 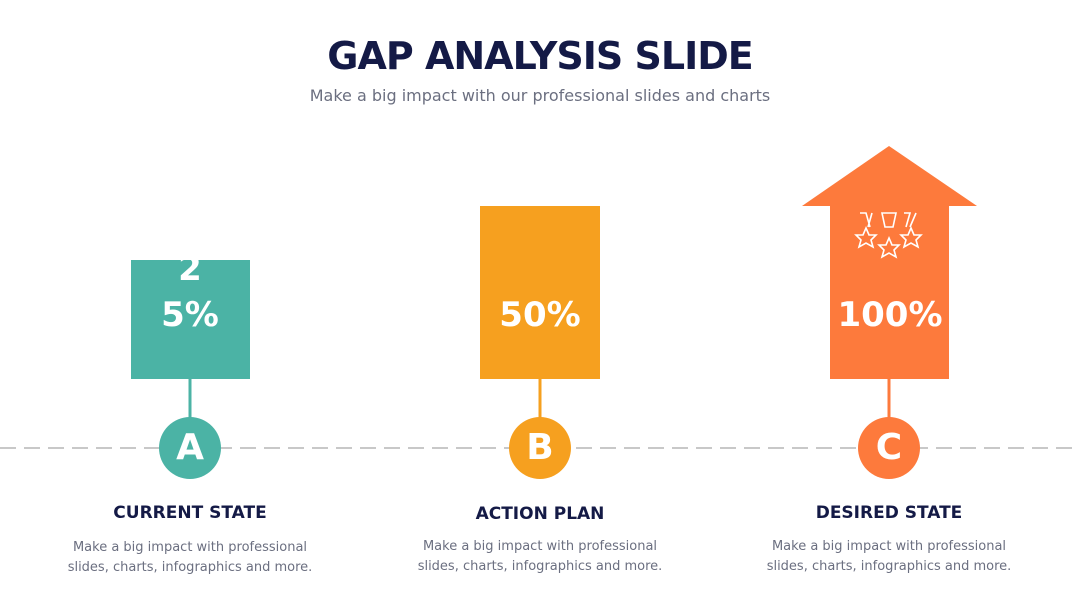 I want to click on stage-letter: B, so click(x=540, y=447).